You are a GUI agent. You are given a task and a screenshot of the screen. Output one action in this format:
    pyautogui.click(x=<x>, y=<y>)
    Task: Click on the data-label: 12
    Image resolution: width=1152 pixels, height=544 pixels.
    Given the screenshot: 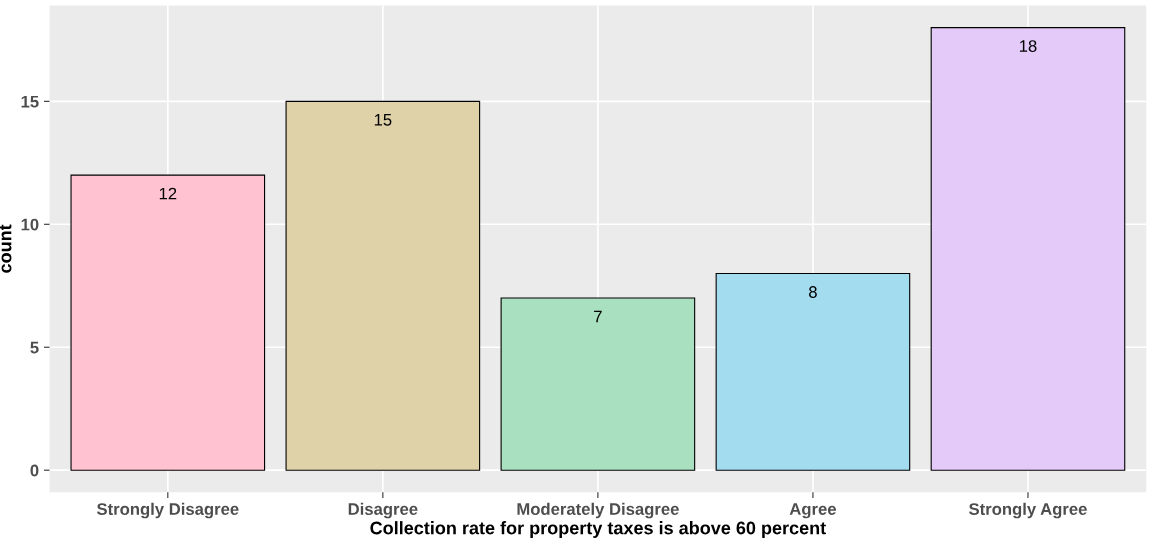 What is the action you would take?
    pyautogui.click(x=168, y=193)
    